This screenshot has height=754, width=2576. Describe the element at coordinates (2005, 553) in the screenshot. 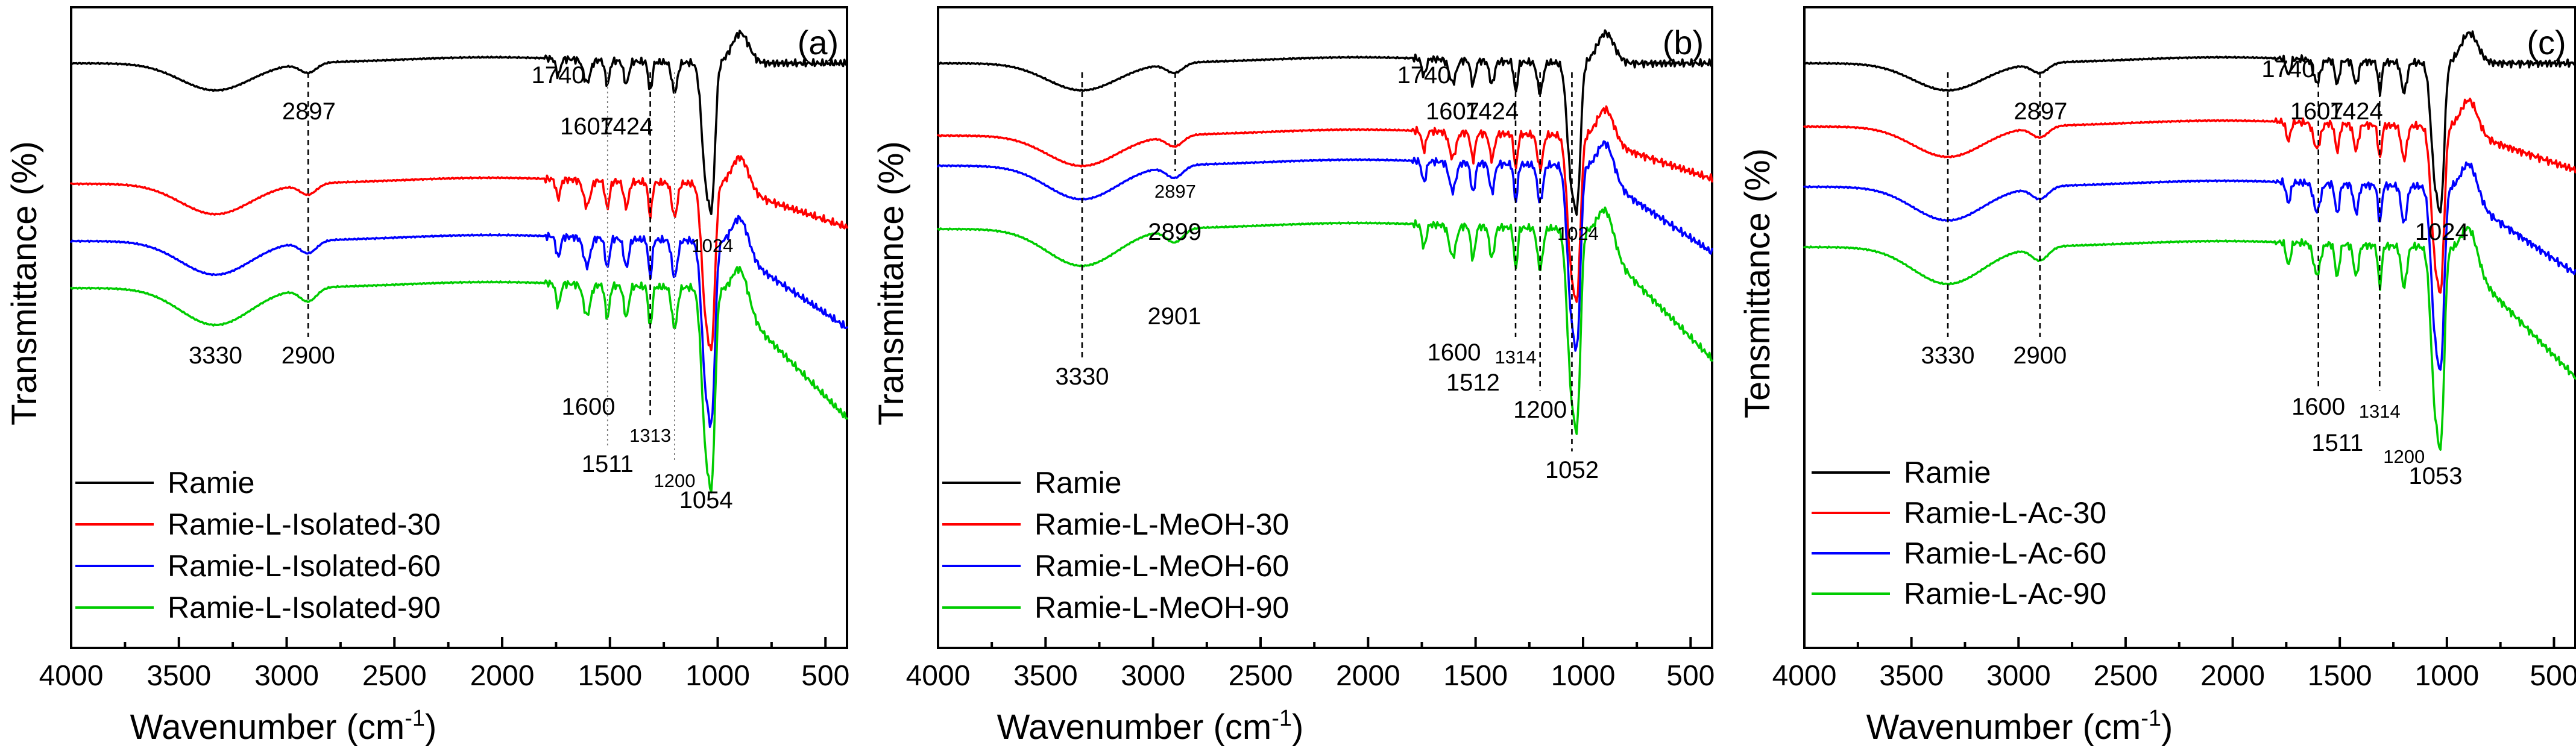

I see `legend-ac-60: Ramie-L-Ac-60` at that location.